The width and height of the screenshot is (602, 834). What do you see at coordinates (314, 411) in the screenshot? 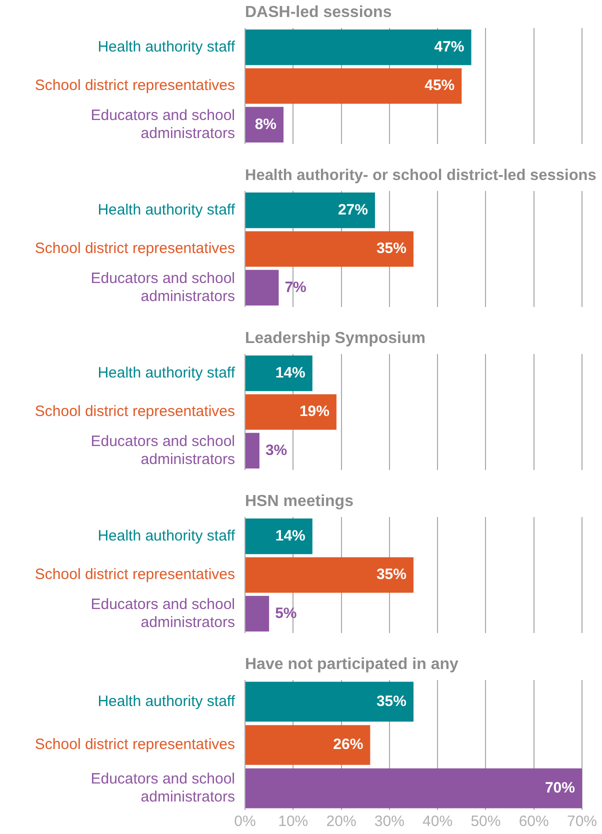
I see `data-label: 19%` at bounding box center [314, 411].